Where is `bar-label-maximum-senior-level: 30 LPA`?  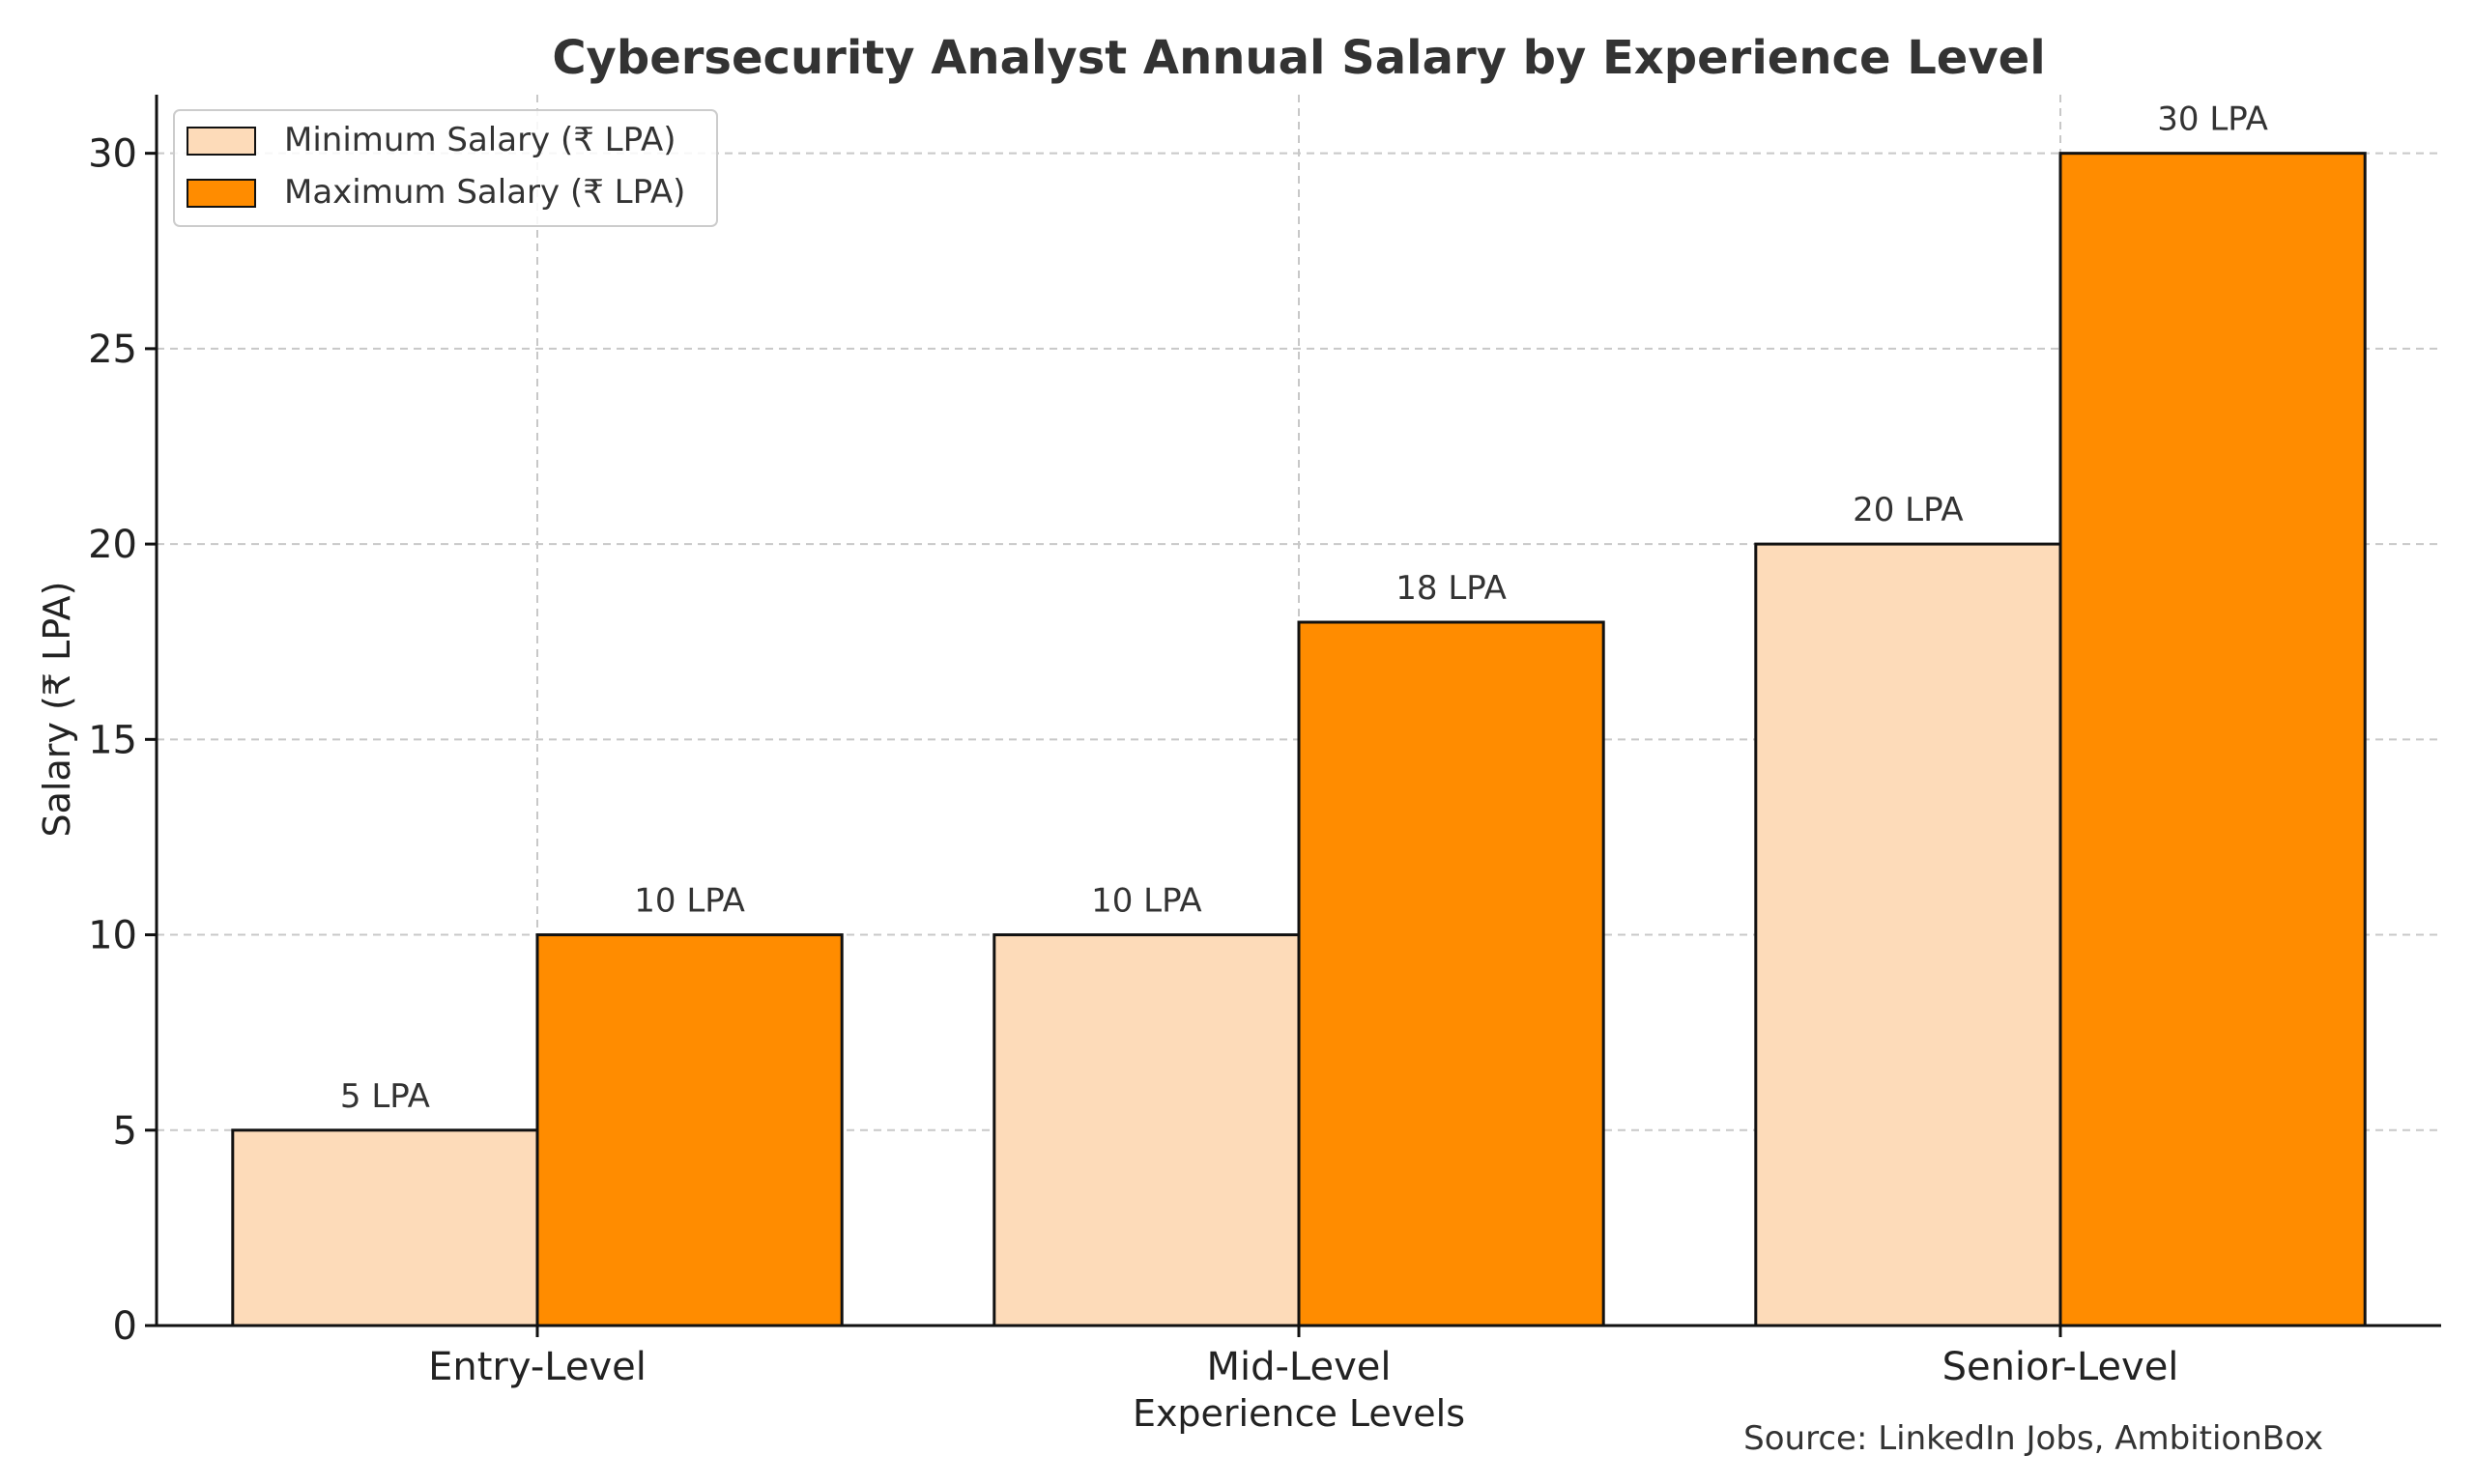
bar-label-maximum-senior-level: 30 LPA is located at coordinates (2212, 120).